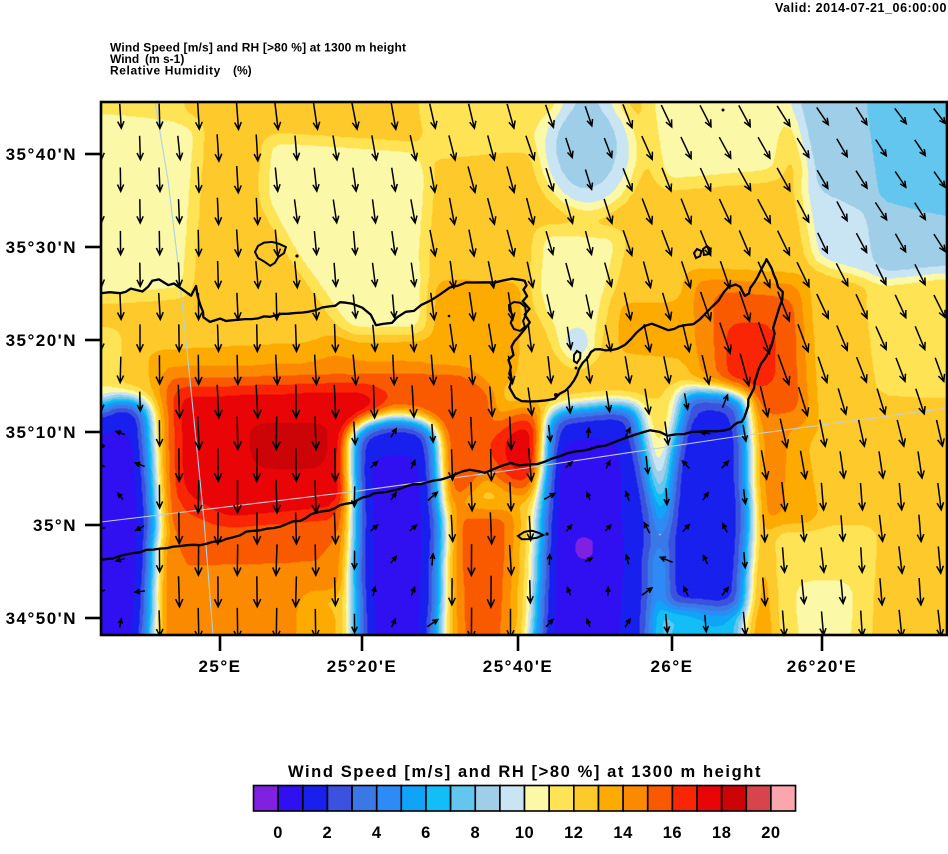 This screenshot has height=854, width=948. I want to click on svg-text: 35°N, so click(55, 525).